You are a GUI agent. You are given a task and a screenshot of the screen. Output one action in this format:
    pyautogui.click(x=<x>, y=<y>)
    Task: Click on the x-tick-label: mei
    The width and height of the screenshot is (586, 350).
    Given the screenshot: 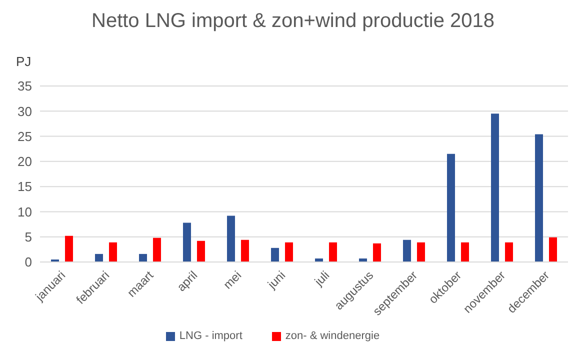 What is the action you would take?
    pyautogui.click(x=232, y=280)
    